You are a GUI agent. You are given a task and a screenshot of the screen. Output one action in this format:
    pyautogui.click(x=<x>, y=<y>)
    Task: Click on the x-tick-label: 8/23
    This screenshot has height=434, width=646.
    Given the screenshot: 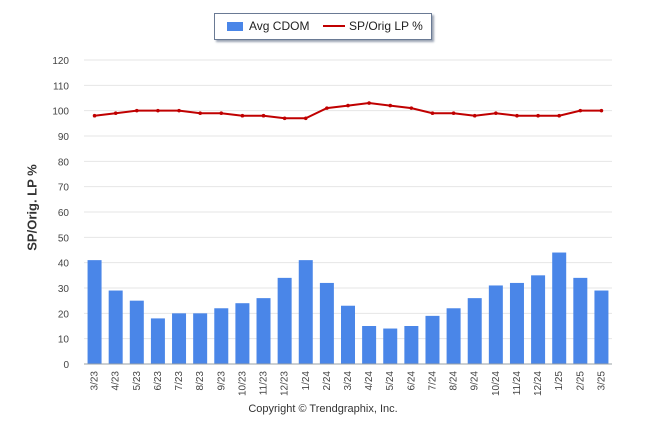 What is the action you would take?
    pyautogui.click(x=200, y=381)
    